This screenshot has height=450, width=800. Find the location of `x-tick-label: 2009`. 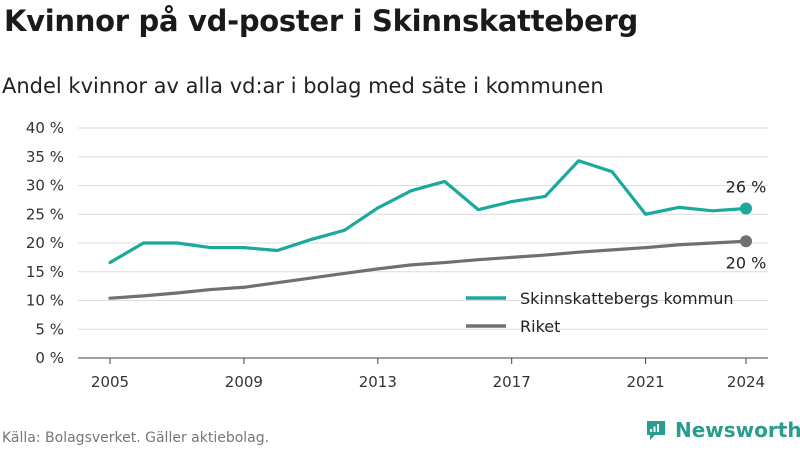

x-tick-label: 2009 is located at coordinates (244, 382).